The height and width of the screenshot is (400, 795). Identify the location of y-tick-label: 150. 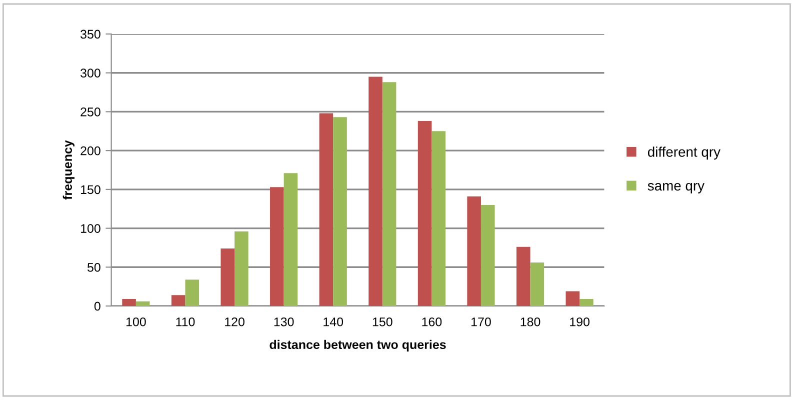
(90, 189).